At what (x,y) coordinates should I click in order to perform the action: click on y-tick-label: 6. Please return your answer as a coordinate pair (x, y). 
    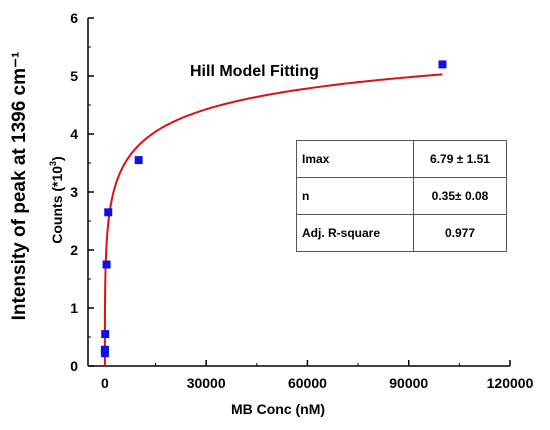
    Looking at the image, I should click on (74, 18).